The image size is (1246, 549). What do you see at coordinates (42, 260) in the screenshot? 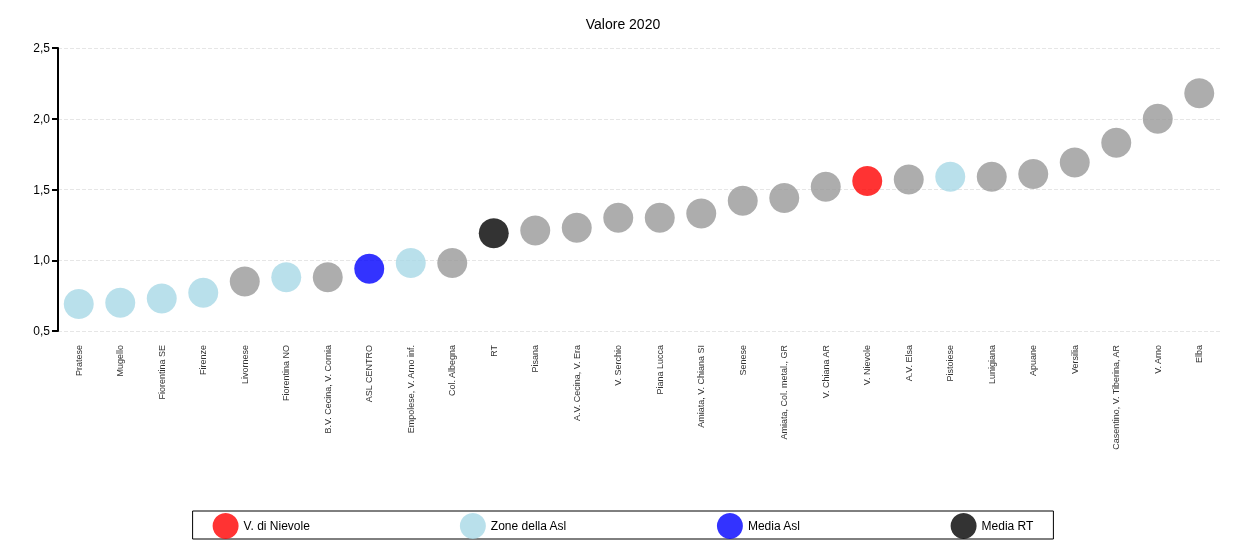
I see `y-tick-label: 1,0` at bounding box center [42, 260].